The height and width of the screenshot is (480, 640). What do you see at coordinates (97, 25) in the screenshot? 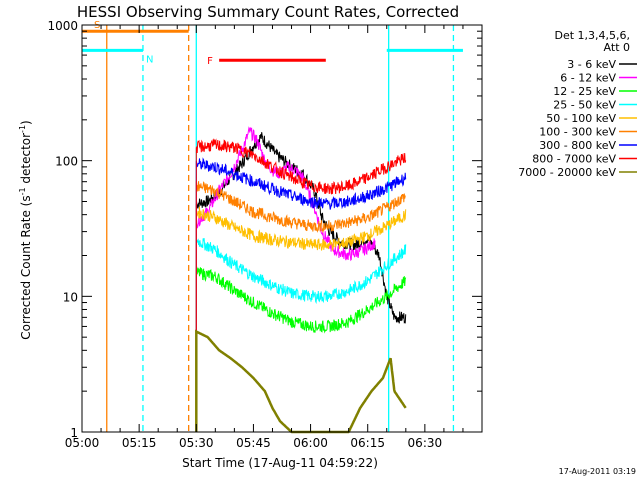
I see `flag-label-0: S` at bounding box center [97, 25].